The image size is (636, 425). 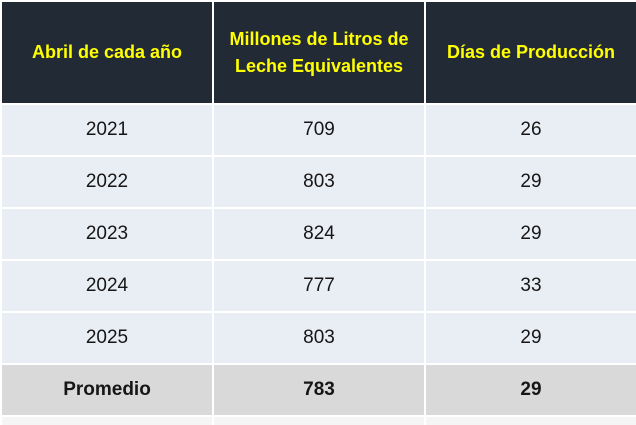 I want to click on liters-cell: 824, so click(x=319, y=234).